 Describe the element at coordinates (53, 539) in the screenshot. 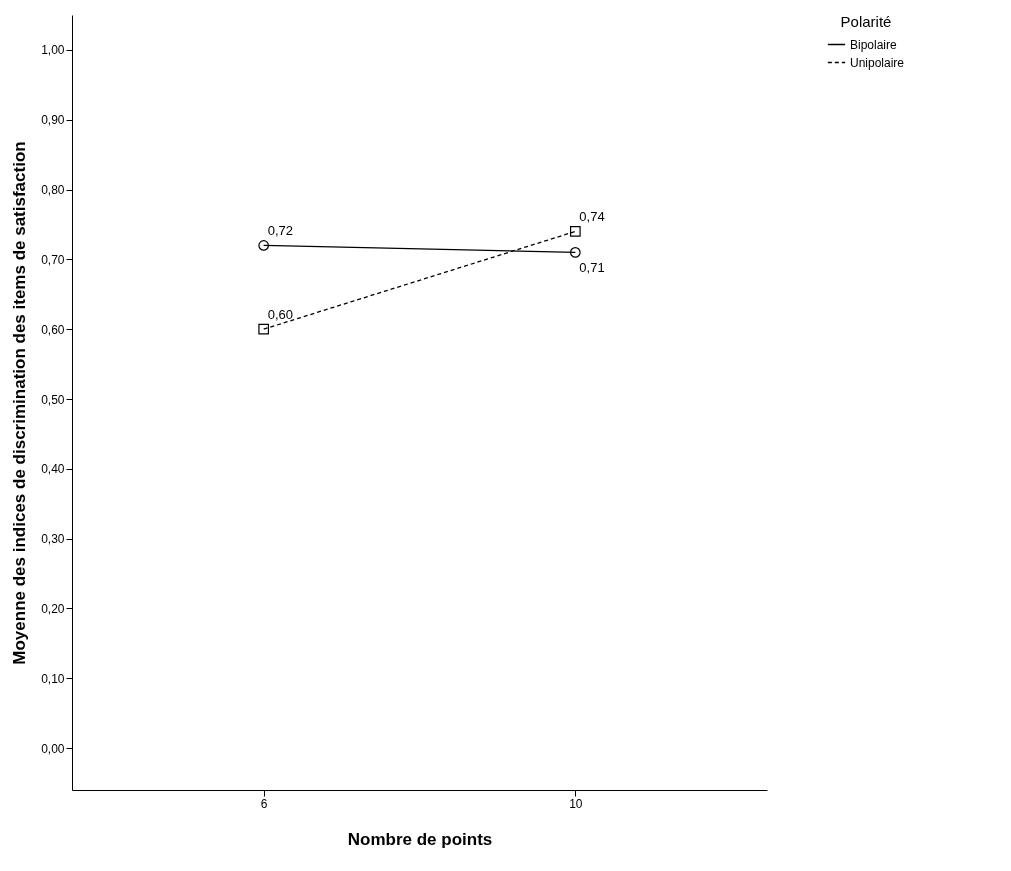

I see `y-tick-label: 0,30` at that location.